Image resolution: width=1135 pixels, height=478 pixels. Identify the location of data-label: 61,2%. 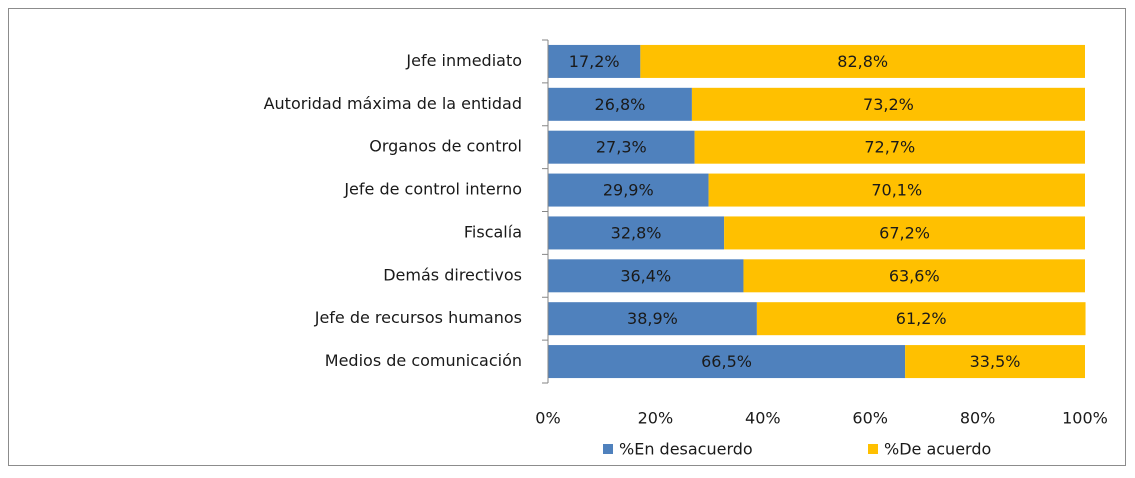
(921, 318).